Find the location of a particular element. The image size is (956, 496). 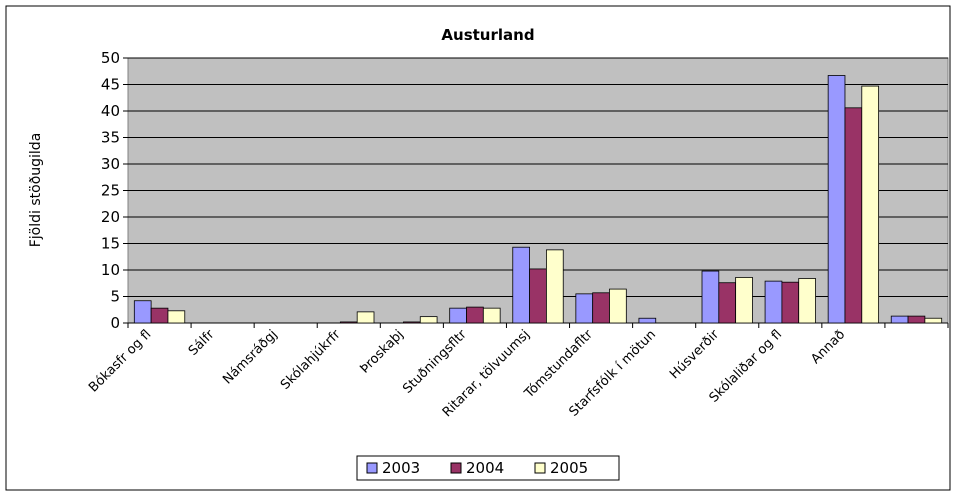

legend-label: 2004 is located at coordinates (485, 468).